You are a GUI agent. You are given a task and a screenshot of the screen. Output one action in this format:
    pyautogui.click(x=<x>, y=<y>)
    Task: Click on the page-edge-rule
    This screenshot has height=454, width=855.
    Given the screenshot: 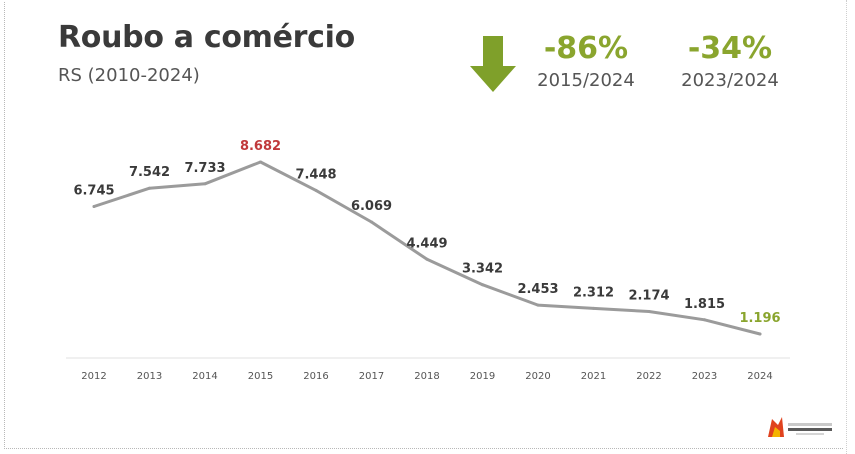 What is the action you would take?
    pyautogui.click(x=847, y=227)
    